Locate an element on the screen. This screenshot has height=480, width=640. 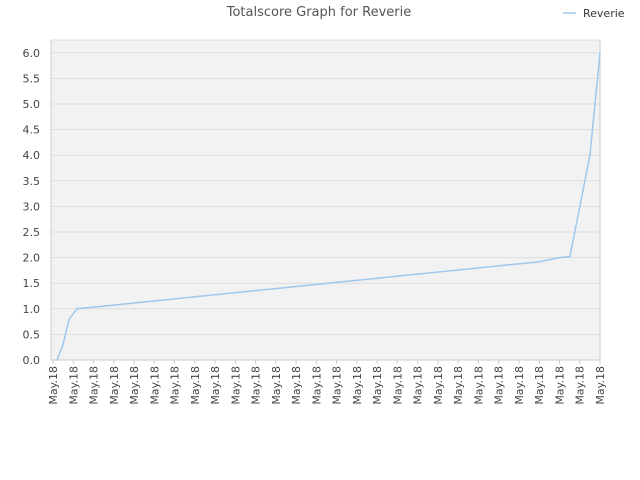
y-tick-label: 3.0 is located at coordinates (32, 206).